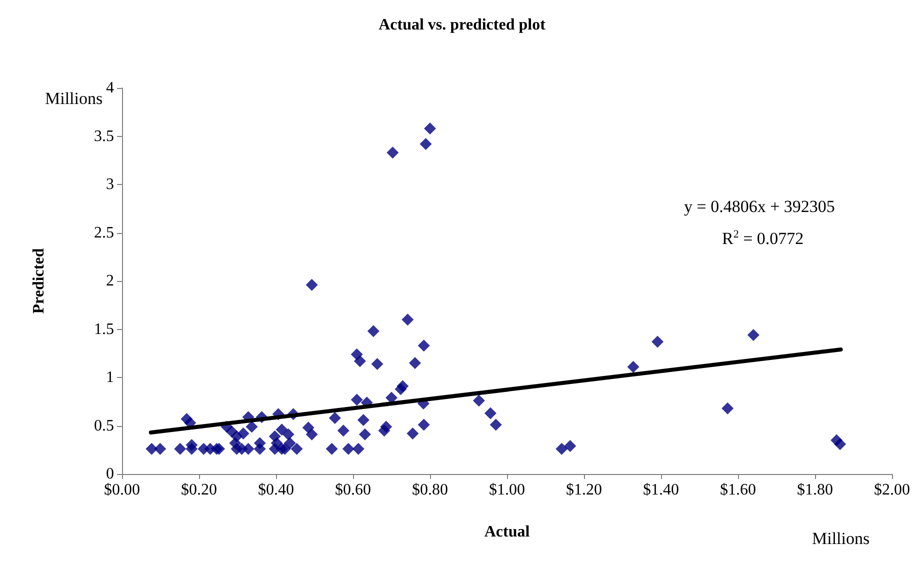  Describe the element at coordinates (507, 532) in the screenshot. I see `x-axis-title: Actual` at that location.